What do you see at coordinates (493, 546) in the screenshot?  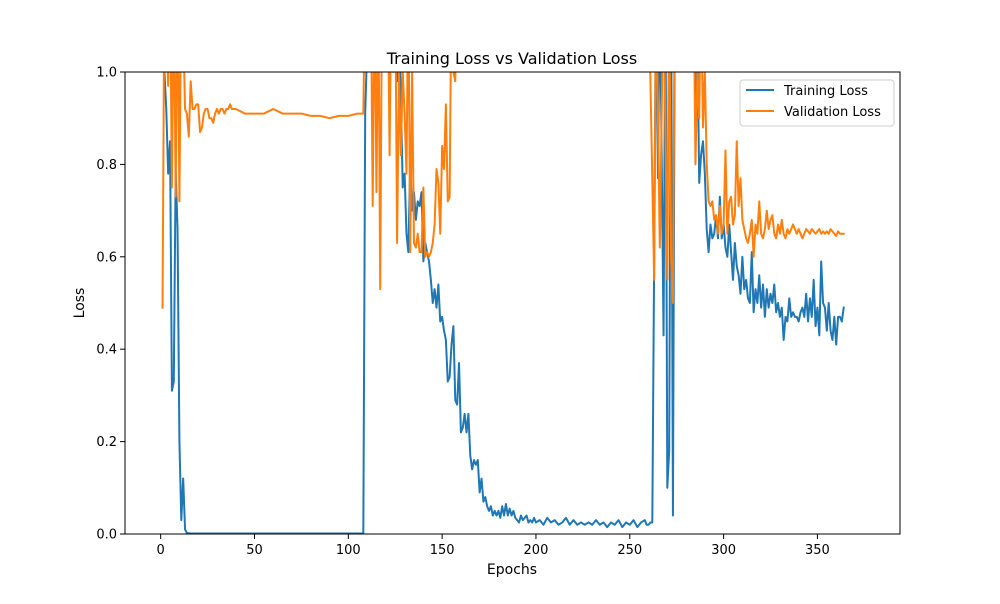 I see `x-axis-ticks: 0 50 100 150 200 250 300 350` at bounding box center [493, 546].